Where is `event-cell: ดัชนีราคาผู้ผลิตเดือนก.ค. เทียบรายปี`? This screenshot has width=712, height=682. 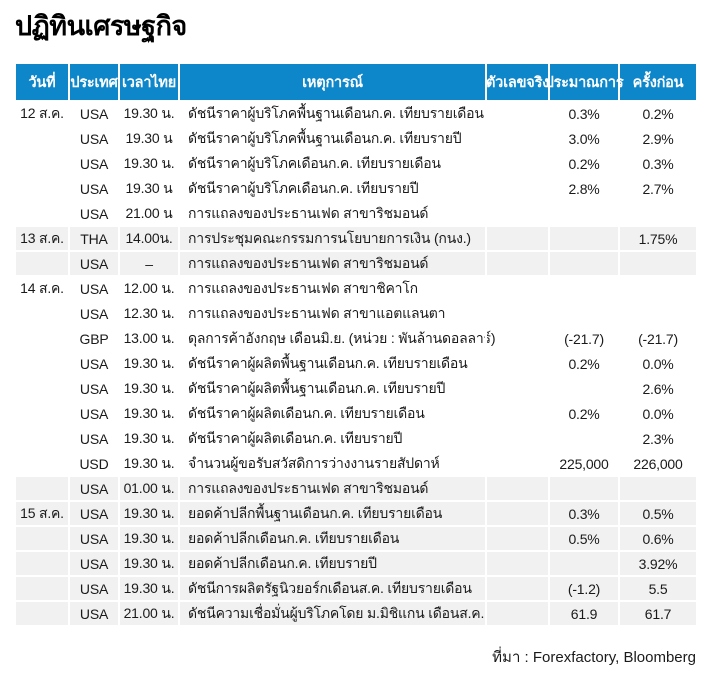
event-cell: ดัชนีราคาผู้ผลิตเดือนก.ค. เทียบรายปี is located at coordinates (331, 438).